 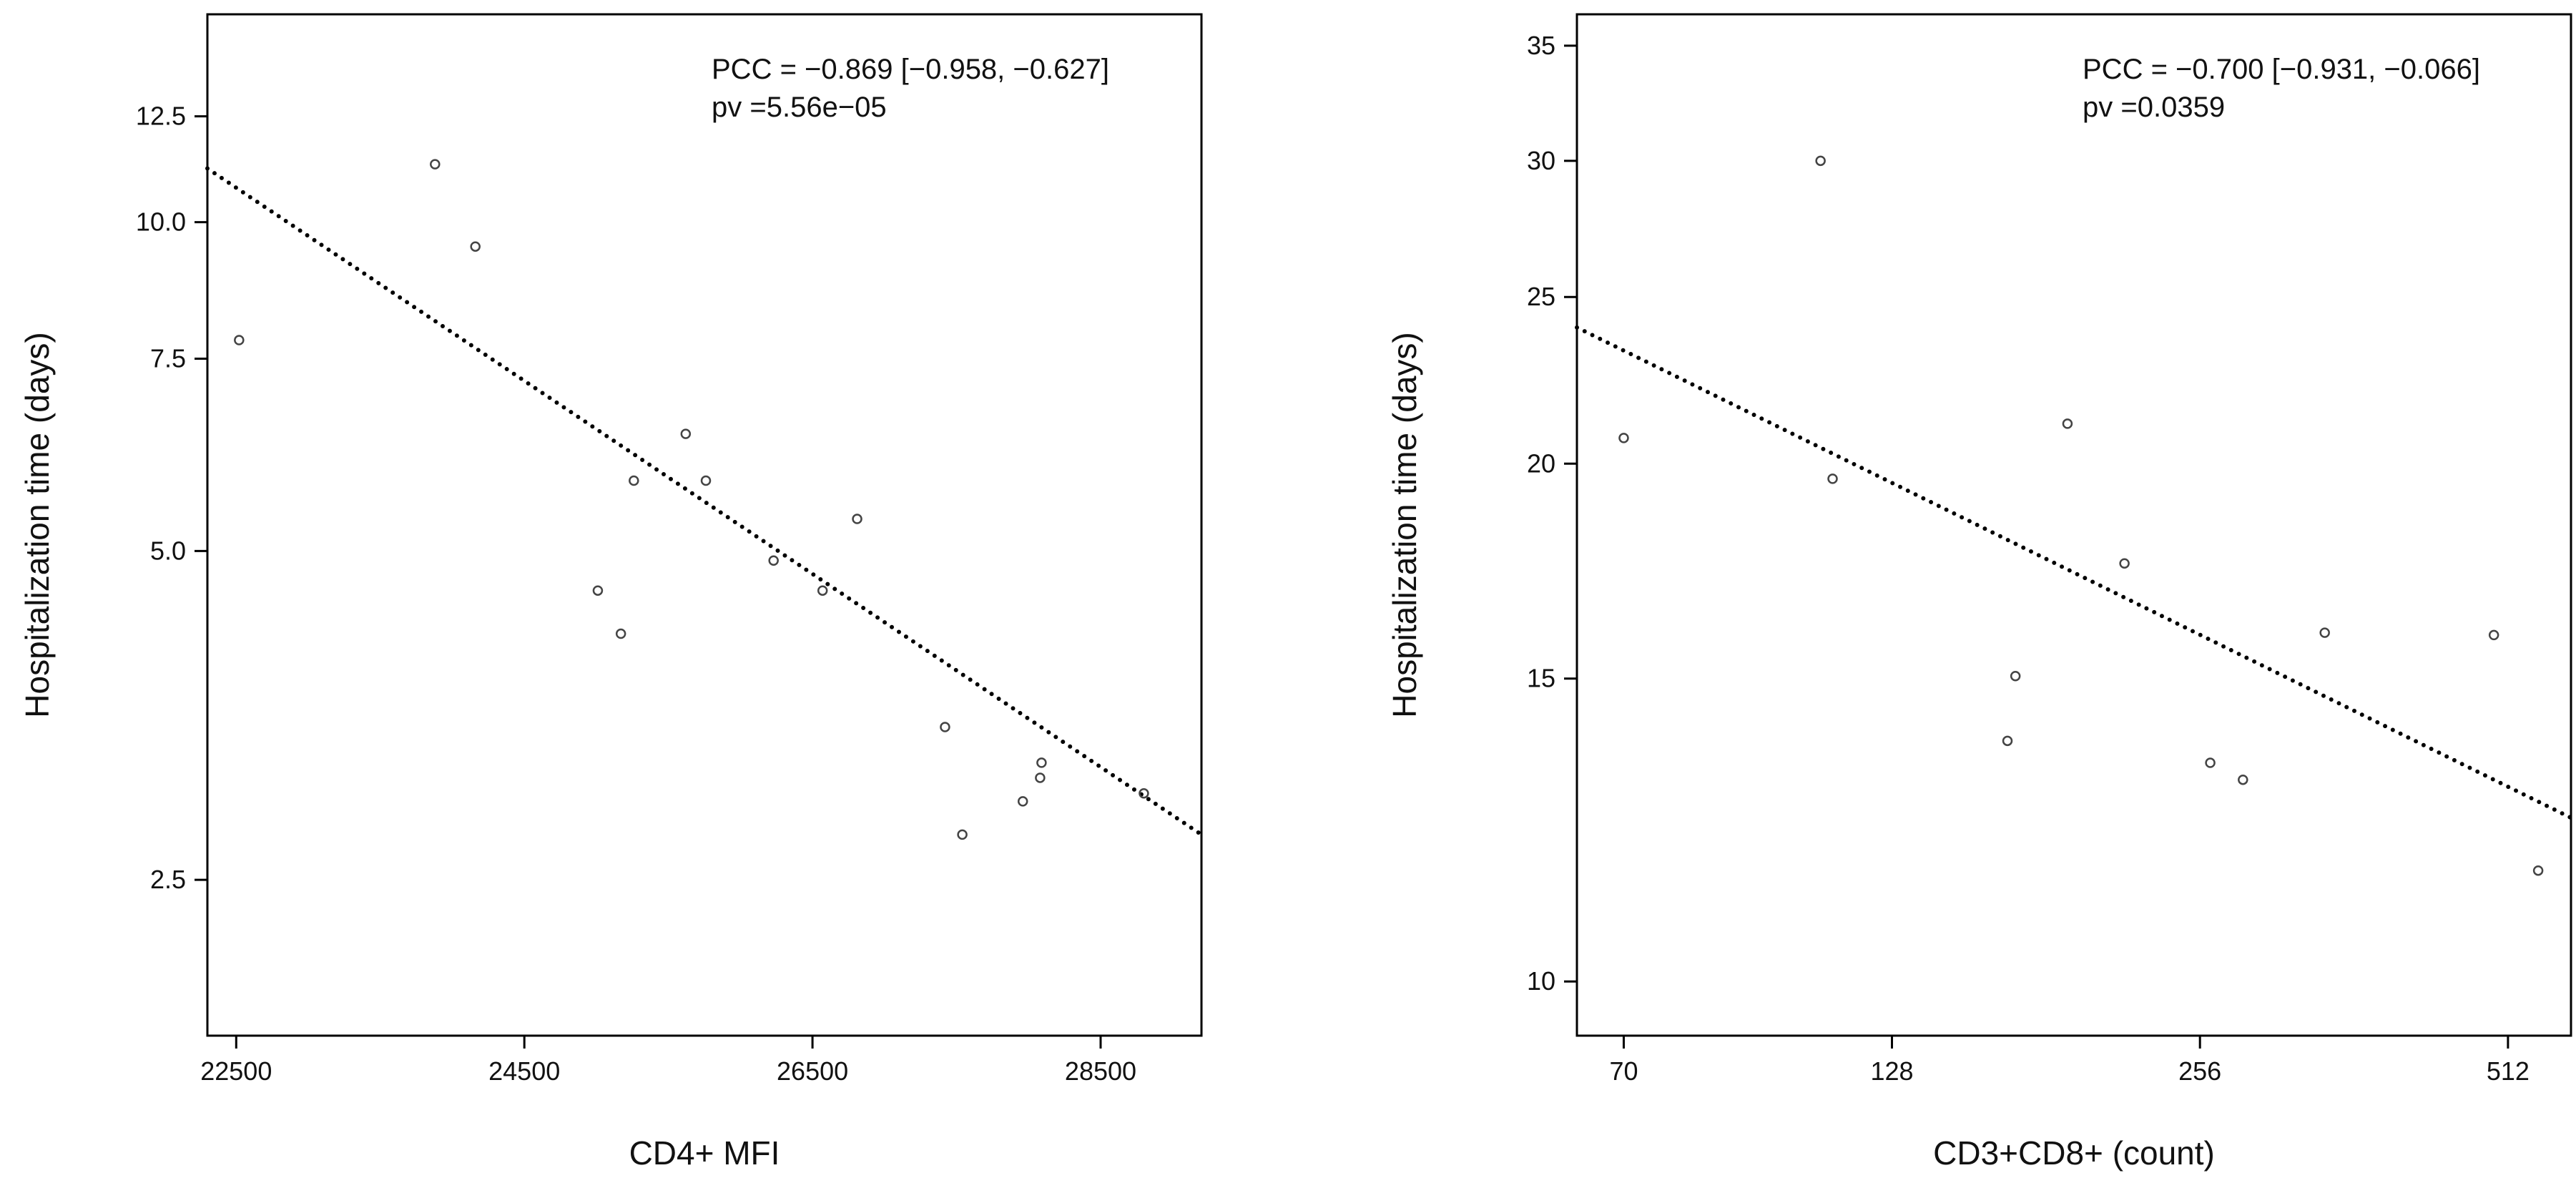 I want to click on x-axis-label: CD3+CD8+ (count), so click(x=2074, y=1153).